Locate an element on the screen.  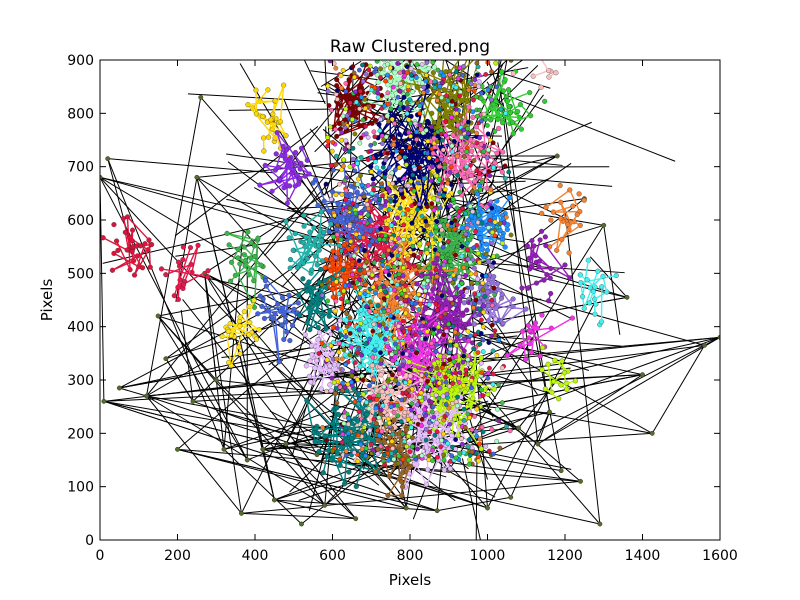
scatter-point is located at coordinates (561, 471).